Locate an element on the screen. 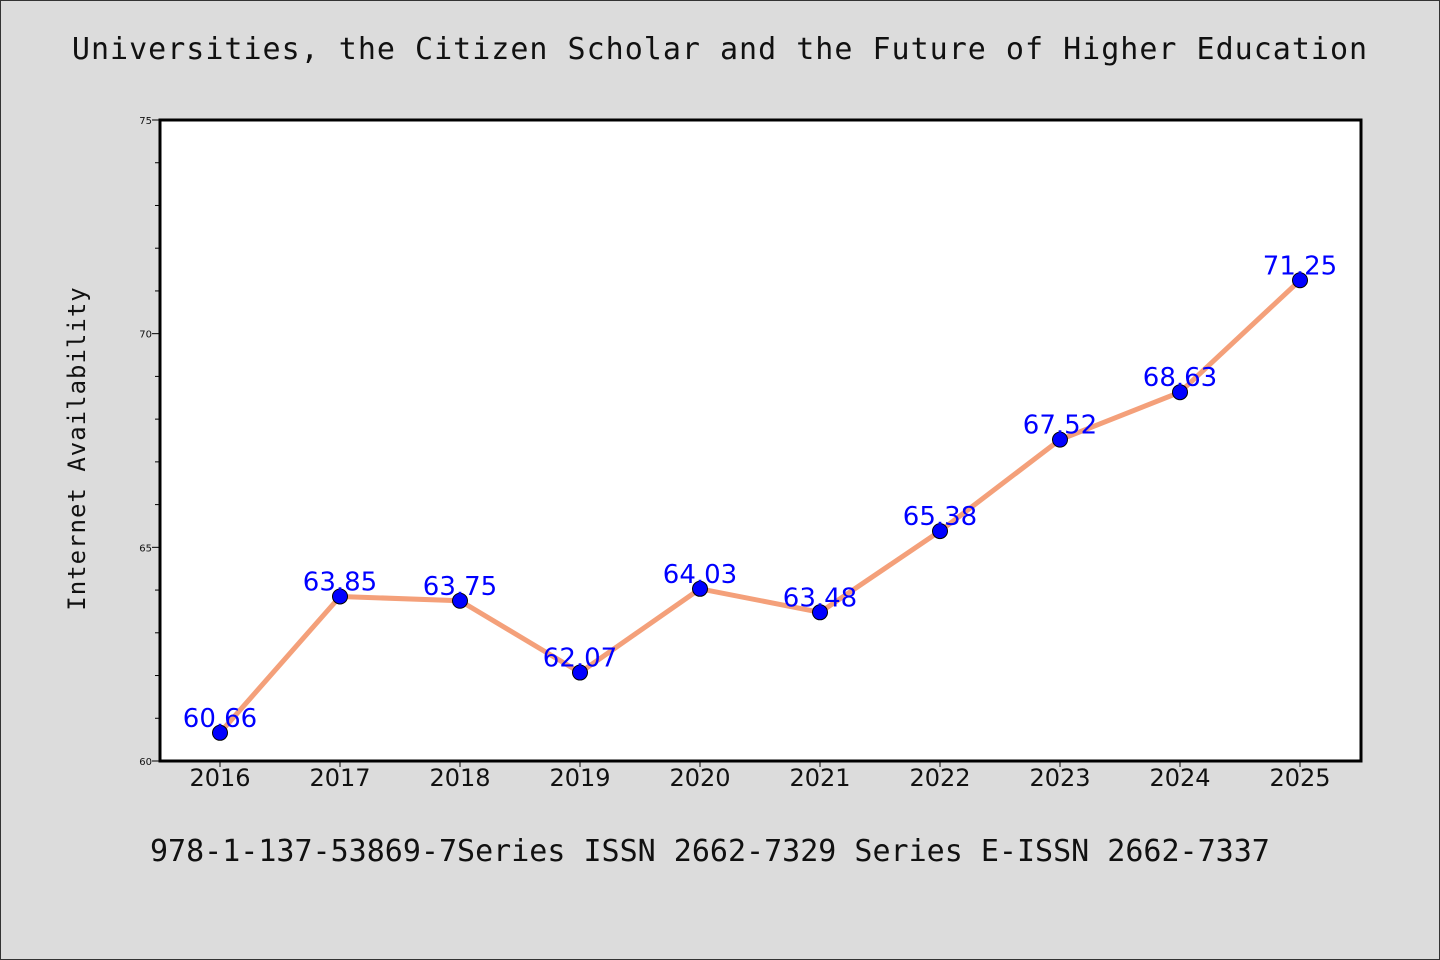  y-tick-label: 75 is located at coordinates (145, 121).